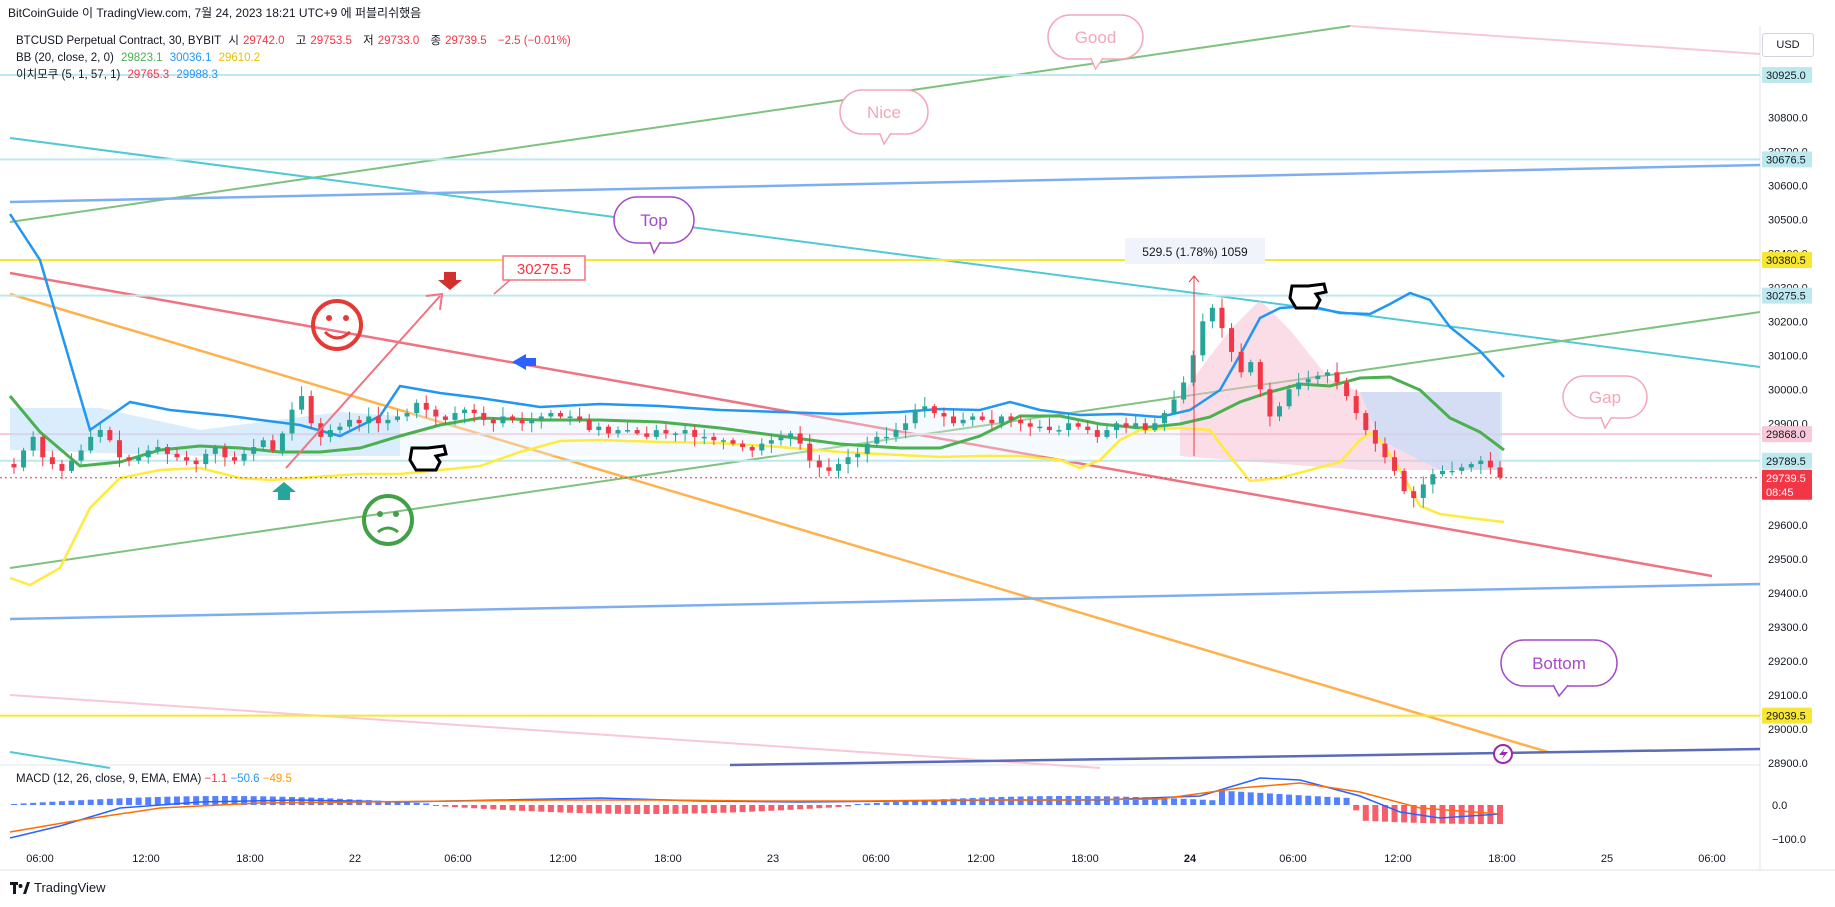 The height and width of the screenshot is (907, 1835). I want to click on ichimoku-a-value: 29765.3, so click(148, 75).